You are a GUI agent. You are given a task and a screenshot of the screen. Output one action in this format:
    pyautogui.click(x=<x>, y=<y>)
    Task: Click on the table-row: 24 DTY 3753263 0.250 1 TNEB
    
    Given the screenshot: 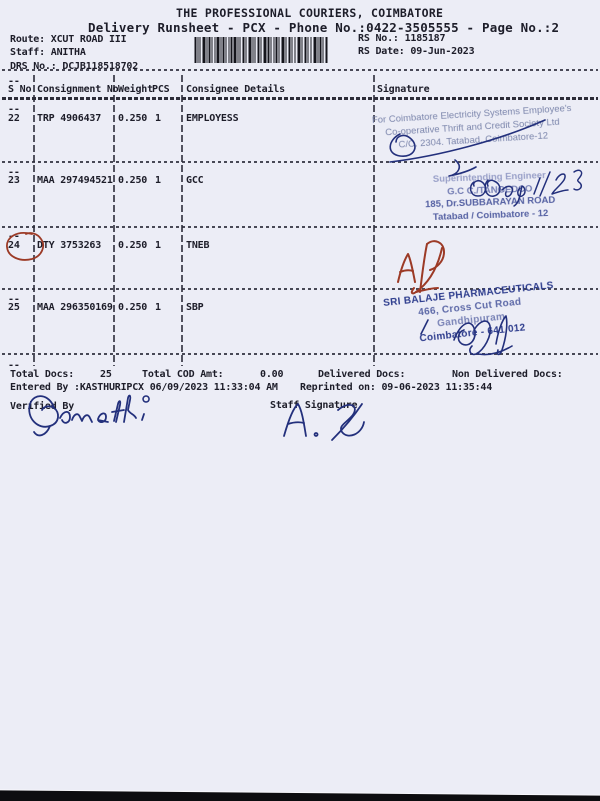 What is the action you would take?
    pyautogui.click(x=300, y=246)
    